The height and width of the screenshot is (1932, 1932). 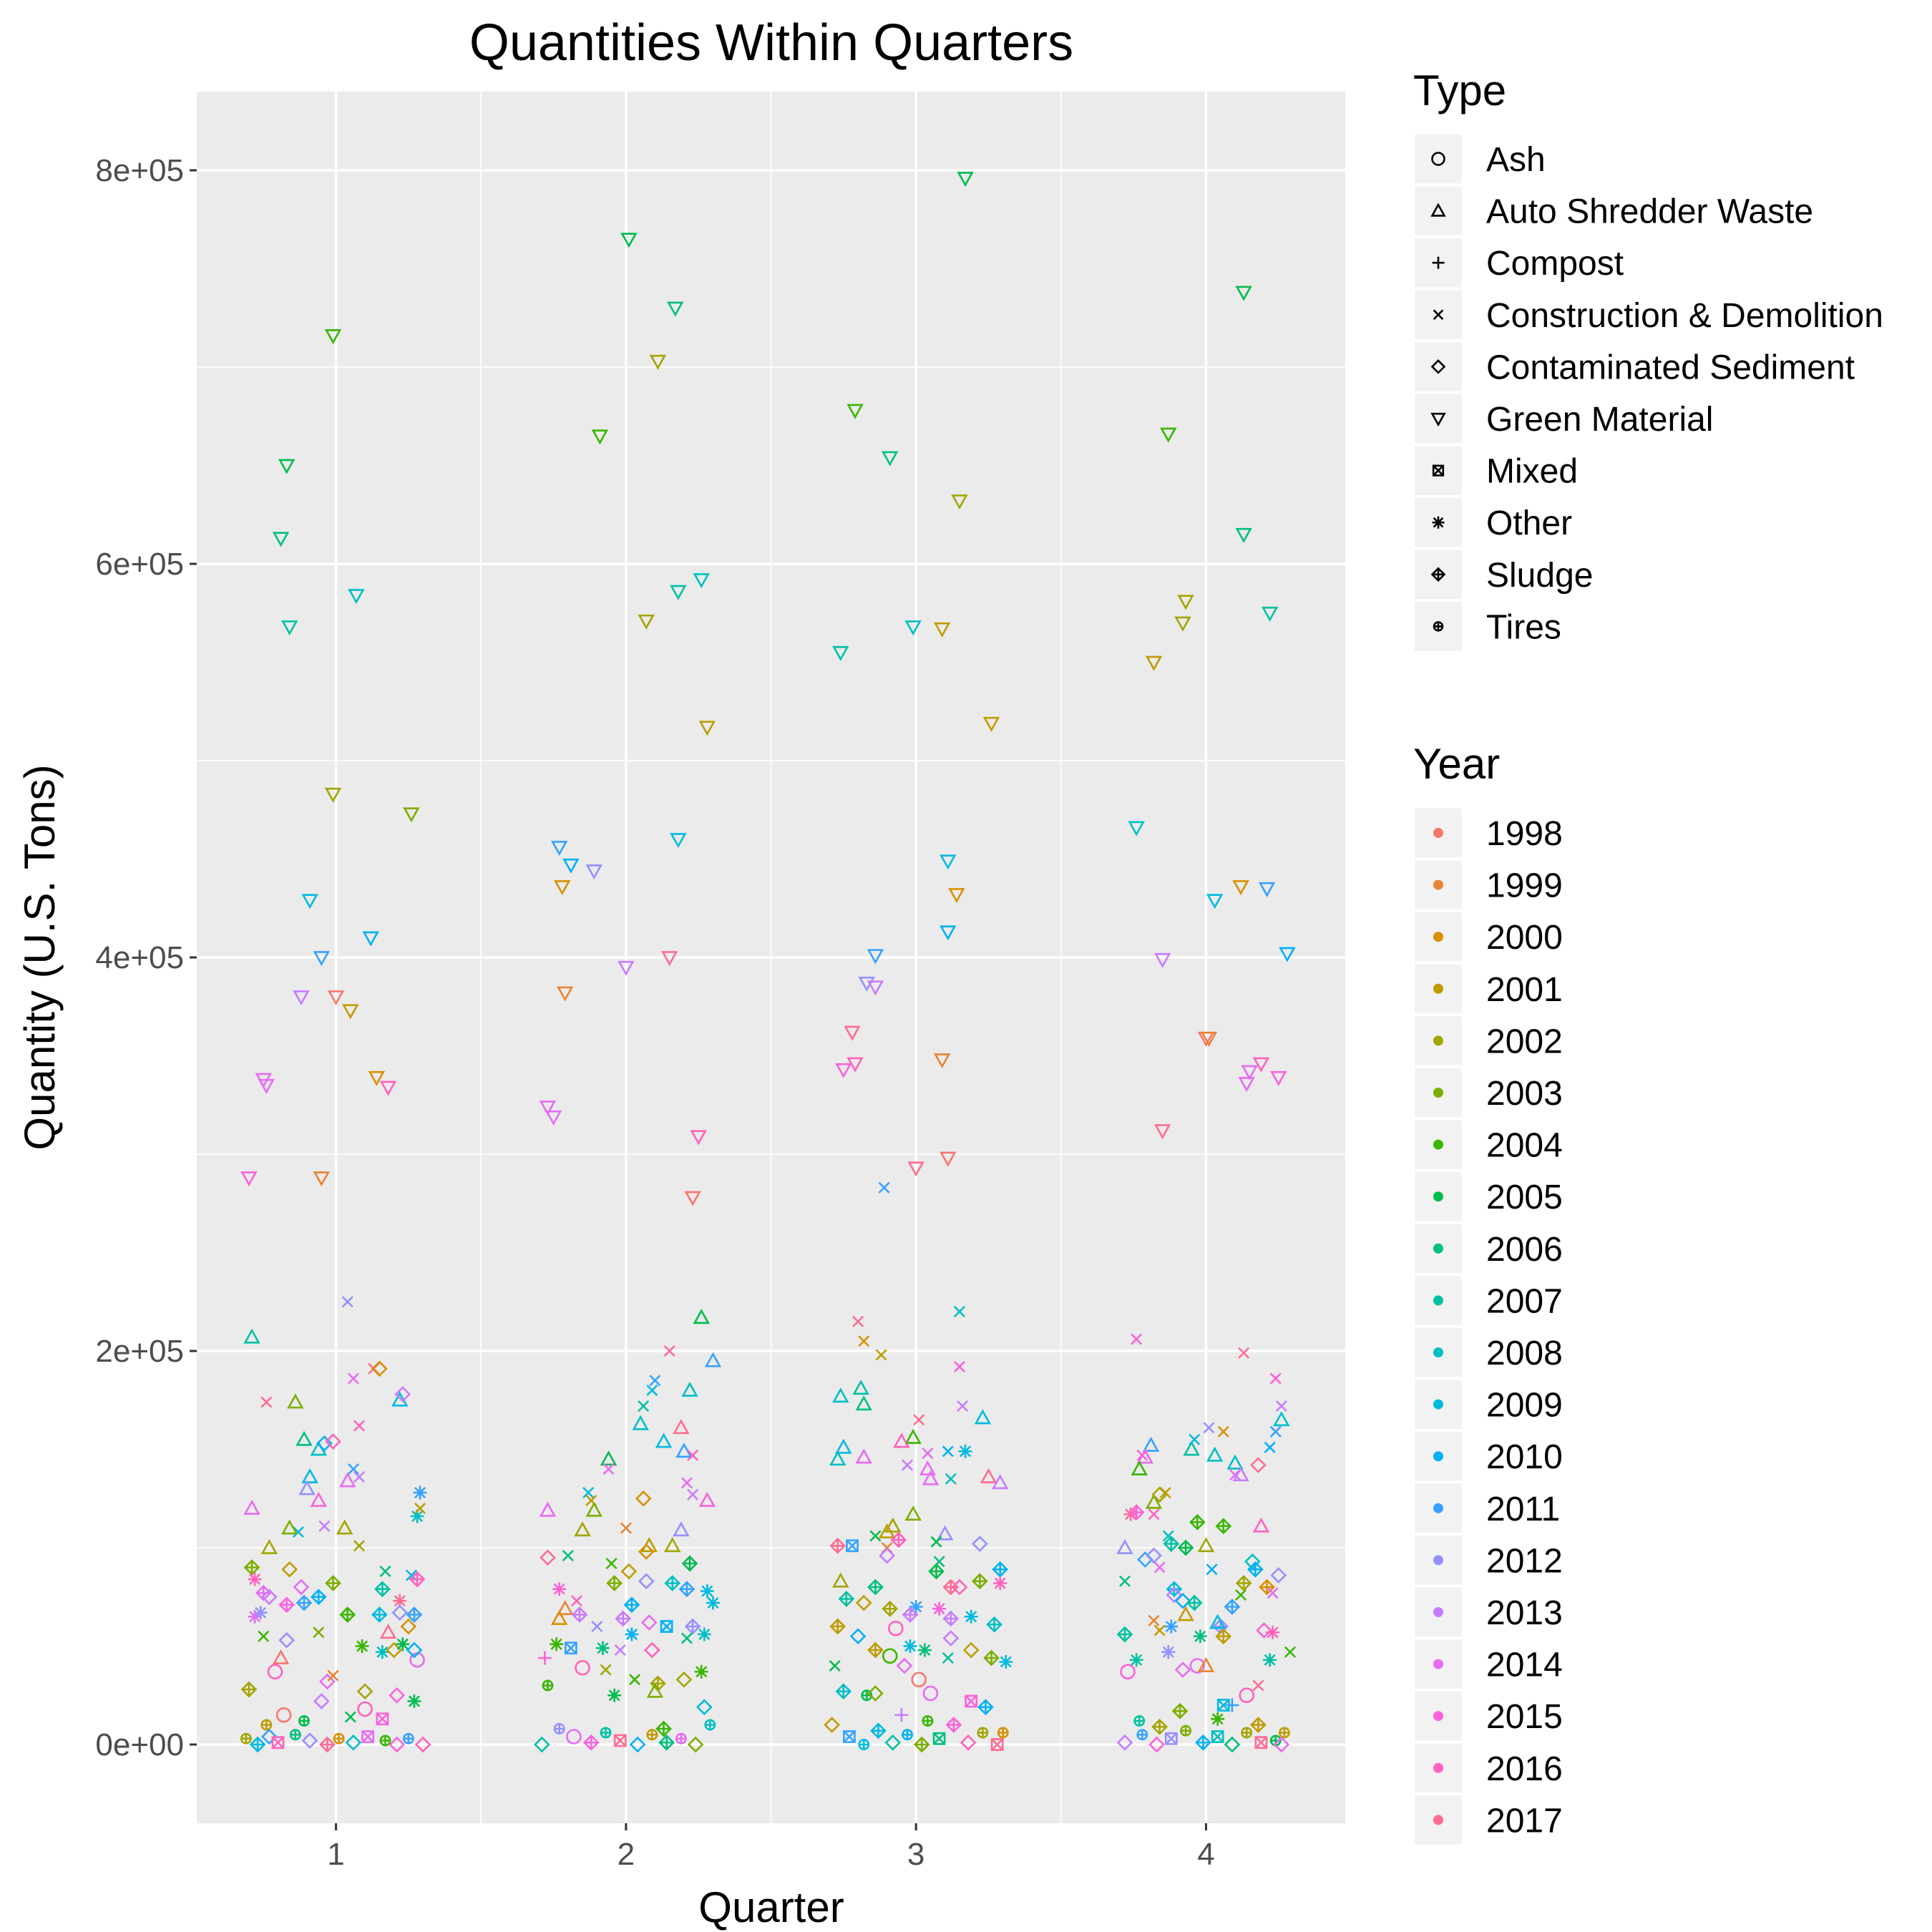 I want to click on legend-year-title: Year, so click(x=1456, y=764).